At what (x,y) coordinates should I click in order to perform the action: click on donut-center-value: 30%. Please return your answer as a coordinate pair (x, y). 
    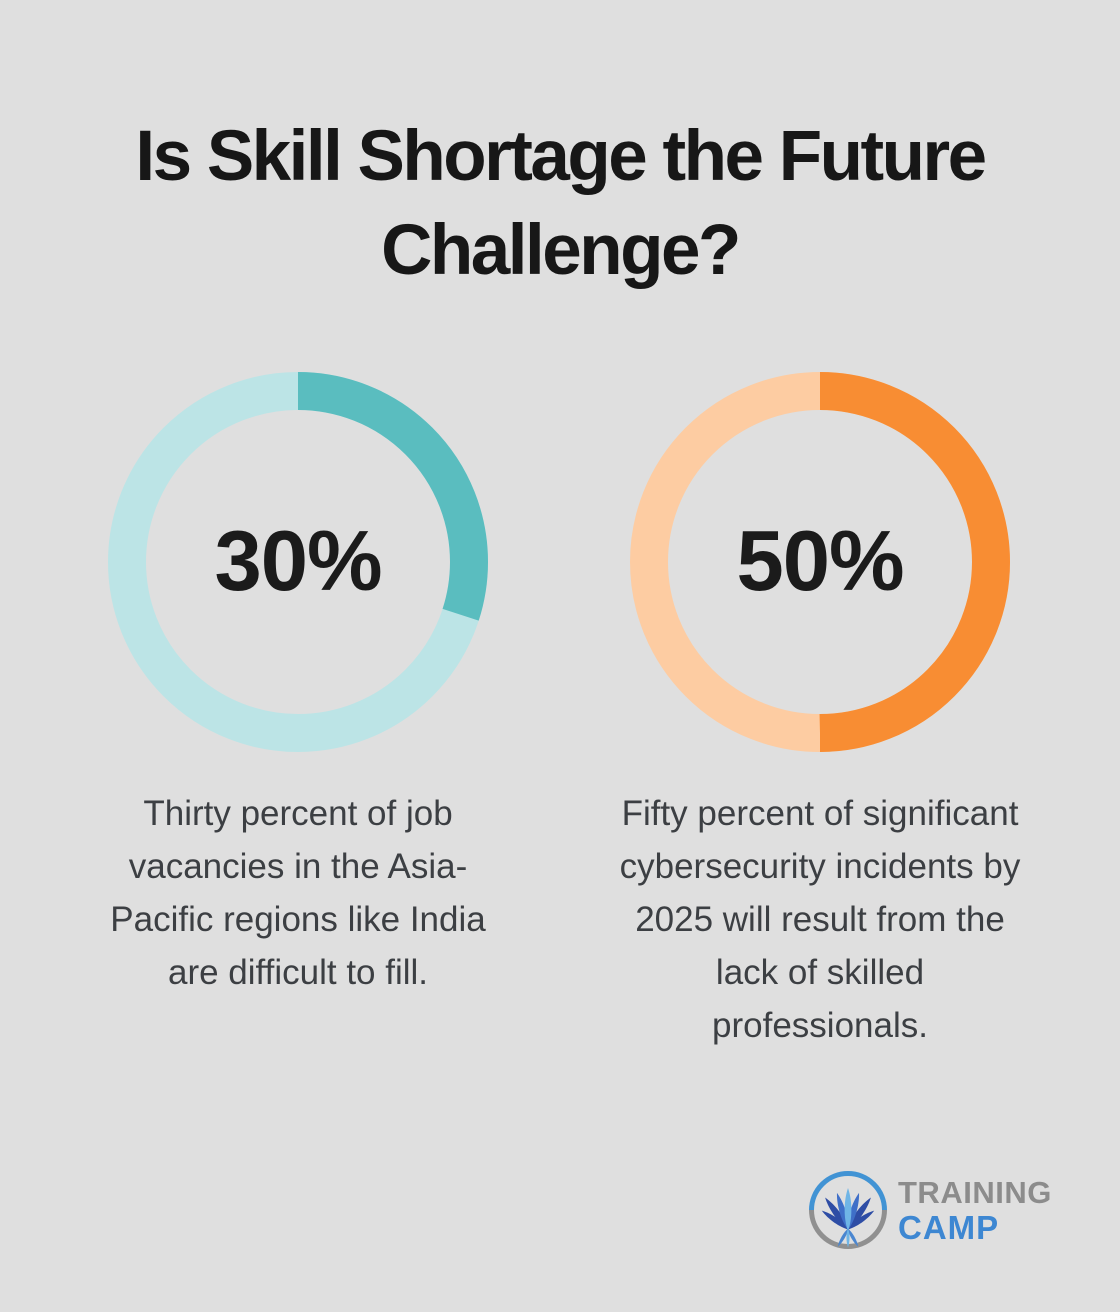
    Looking at the image, I should click on (298, 561).